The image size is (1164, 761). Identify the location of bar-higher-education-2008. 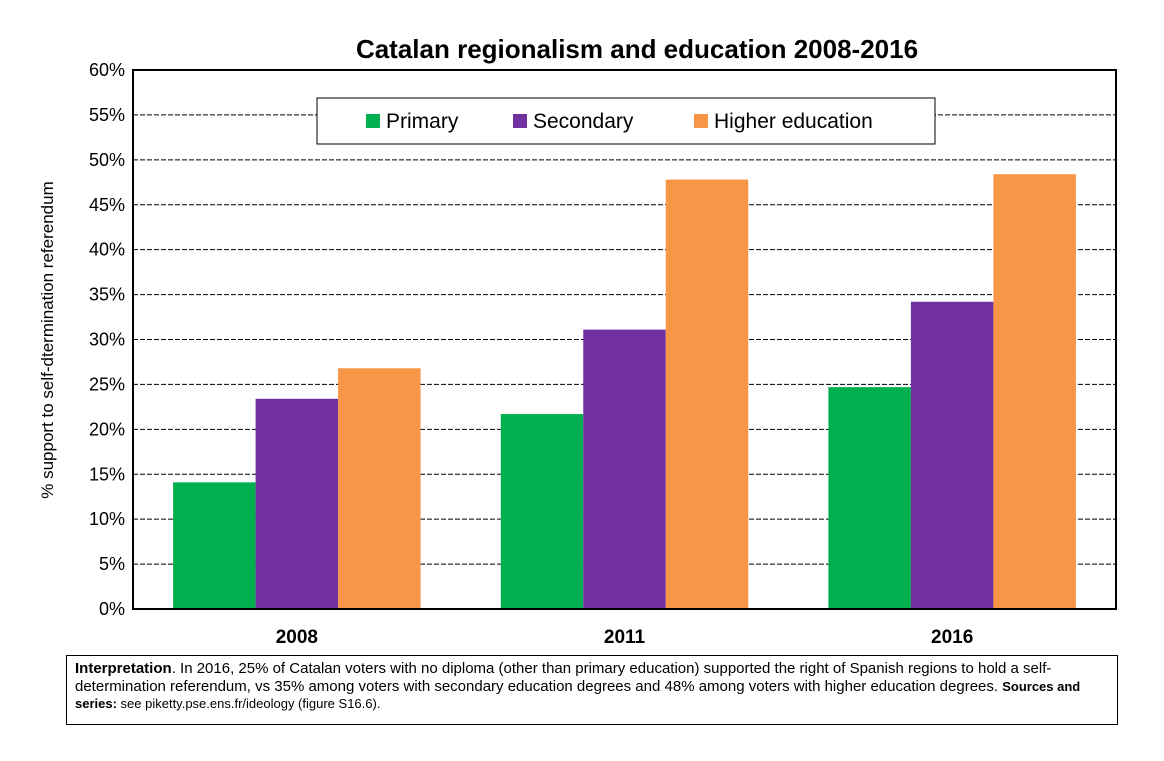
(379, 488).